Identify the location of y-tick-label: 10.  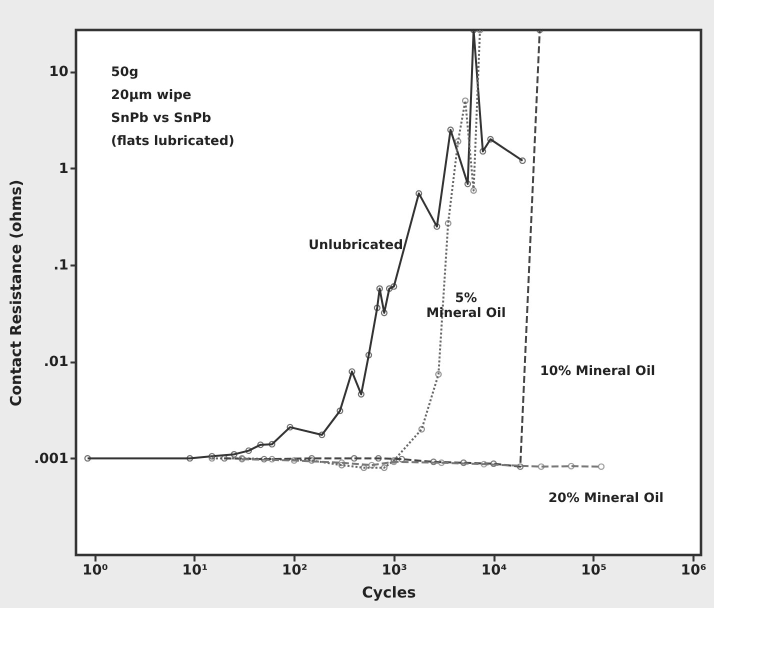
(59, 72).